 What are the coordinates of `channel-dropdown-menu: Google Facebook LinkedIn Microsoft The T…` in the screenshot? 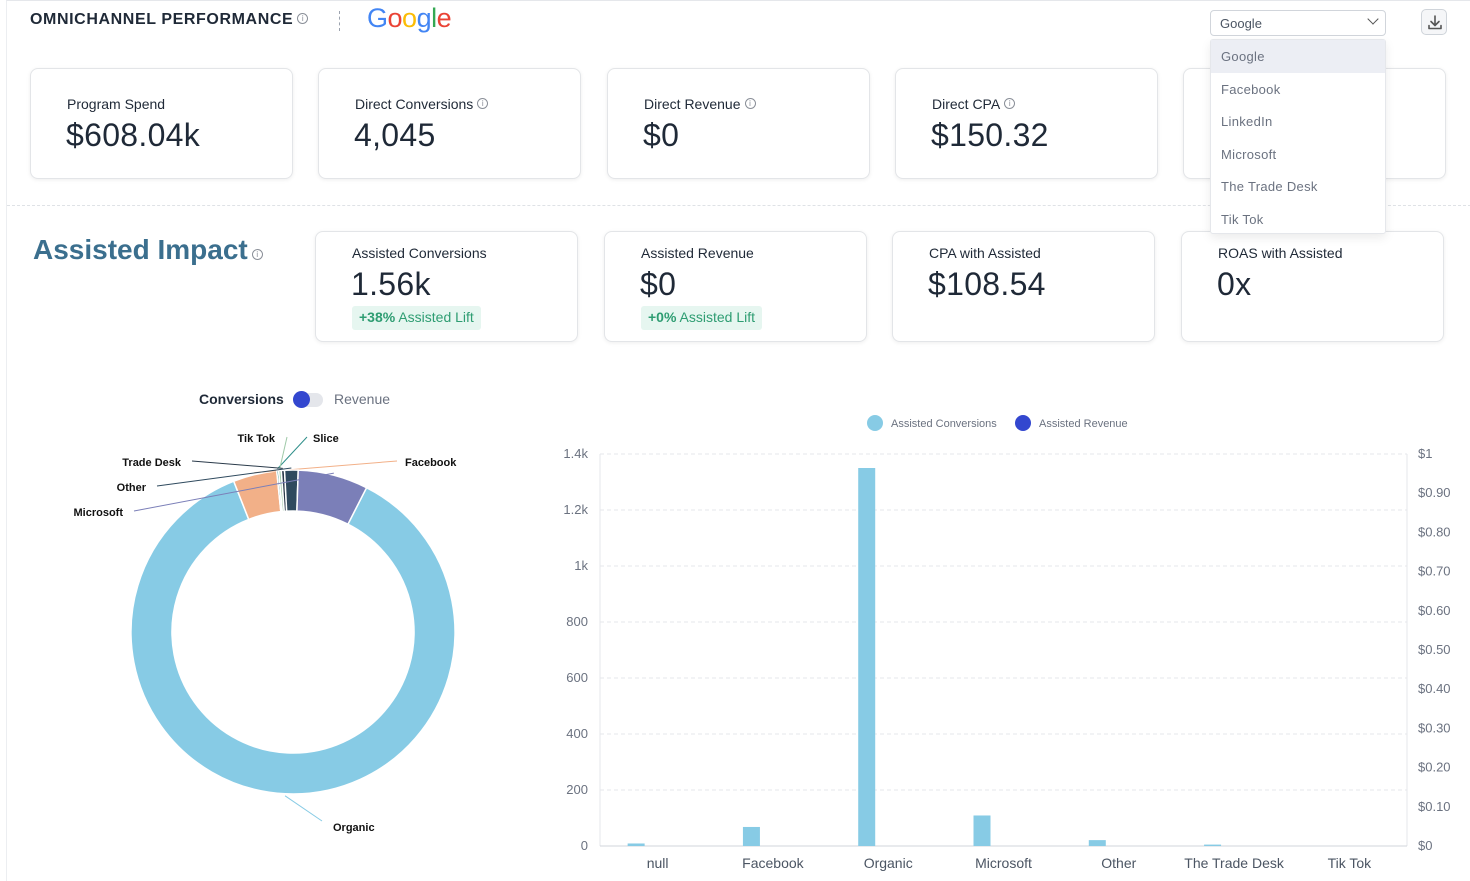 It's located at (1298, 136).